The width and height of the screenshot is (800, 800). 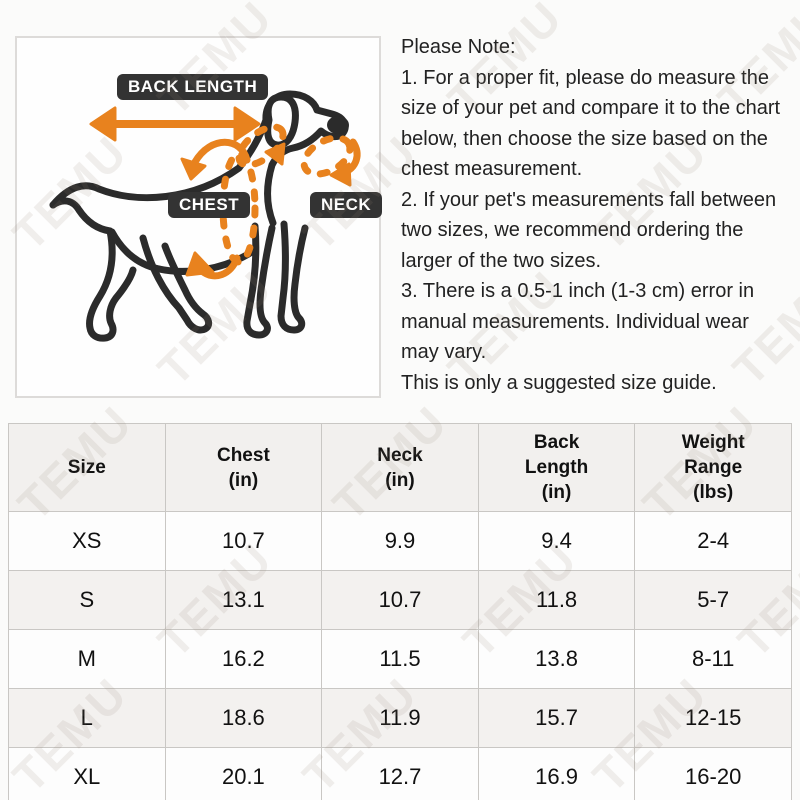 What do you see at coordinates (713, 718) in the screenshot?
I see `cell-weight-range: 12-15` at bounding box center [713, 718].